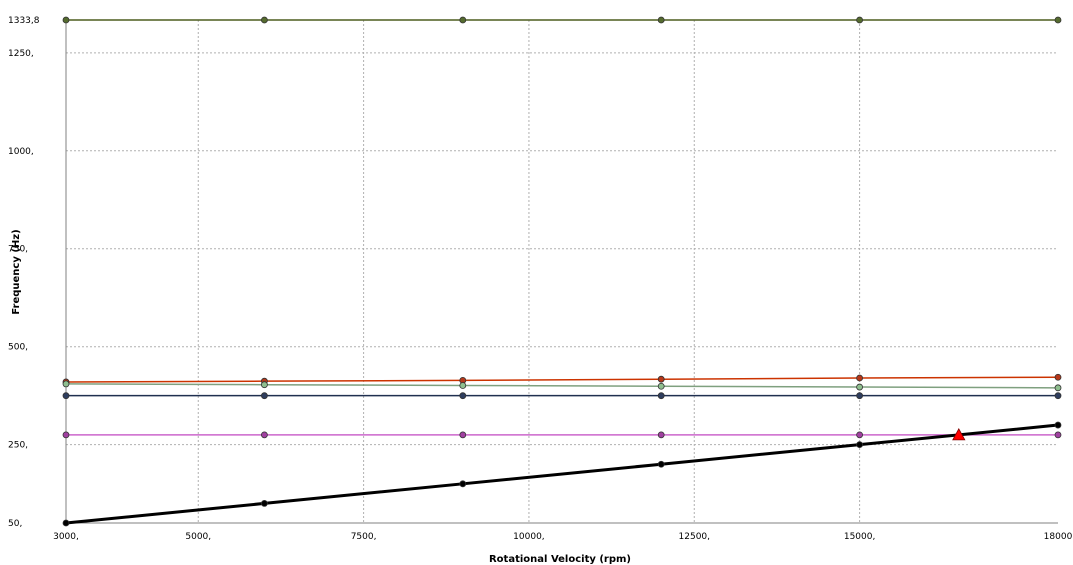 The width and height of the screenshot is (1073, 565). What do you see at coordinates (24, 21) in the screenshot?
I see `y-tick-label: 1333,8` at bounding box center [24, 21].